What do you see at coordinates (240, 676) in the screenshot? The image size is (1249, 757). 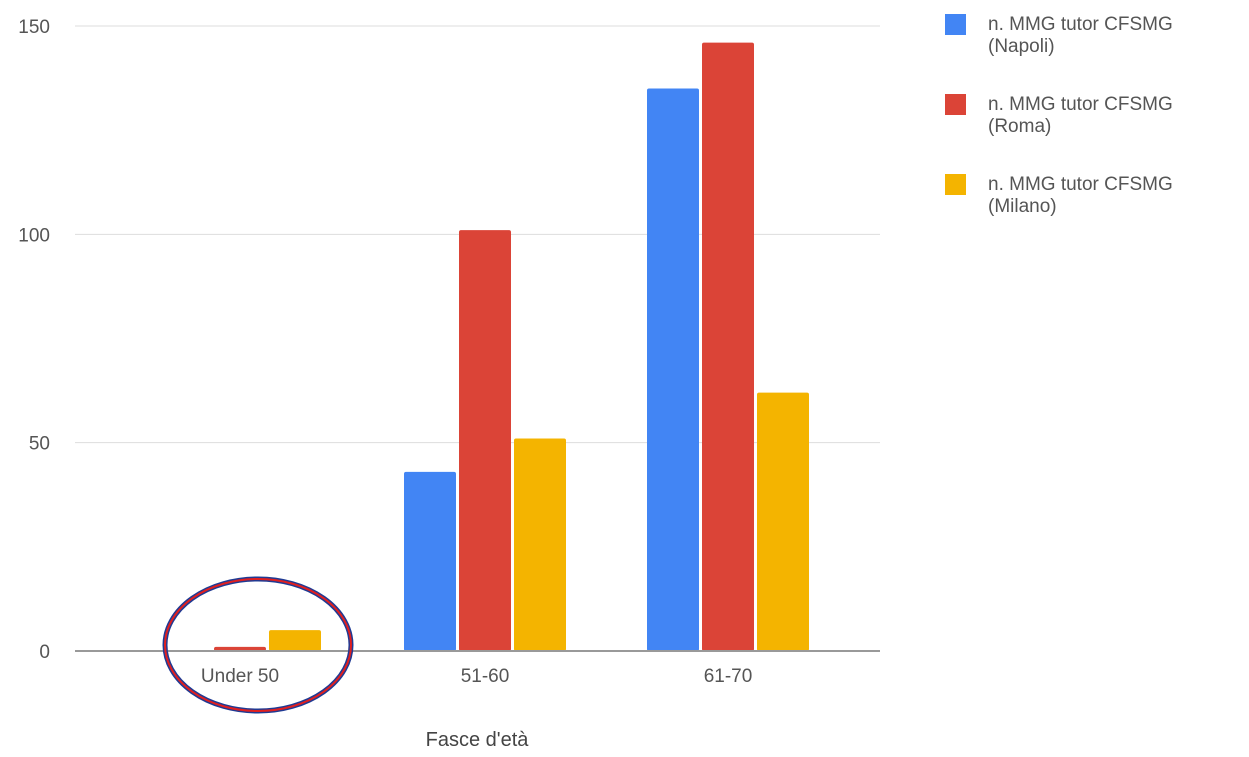 I see `x-tick-label: Under 50` at bounding box center [240, 676].